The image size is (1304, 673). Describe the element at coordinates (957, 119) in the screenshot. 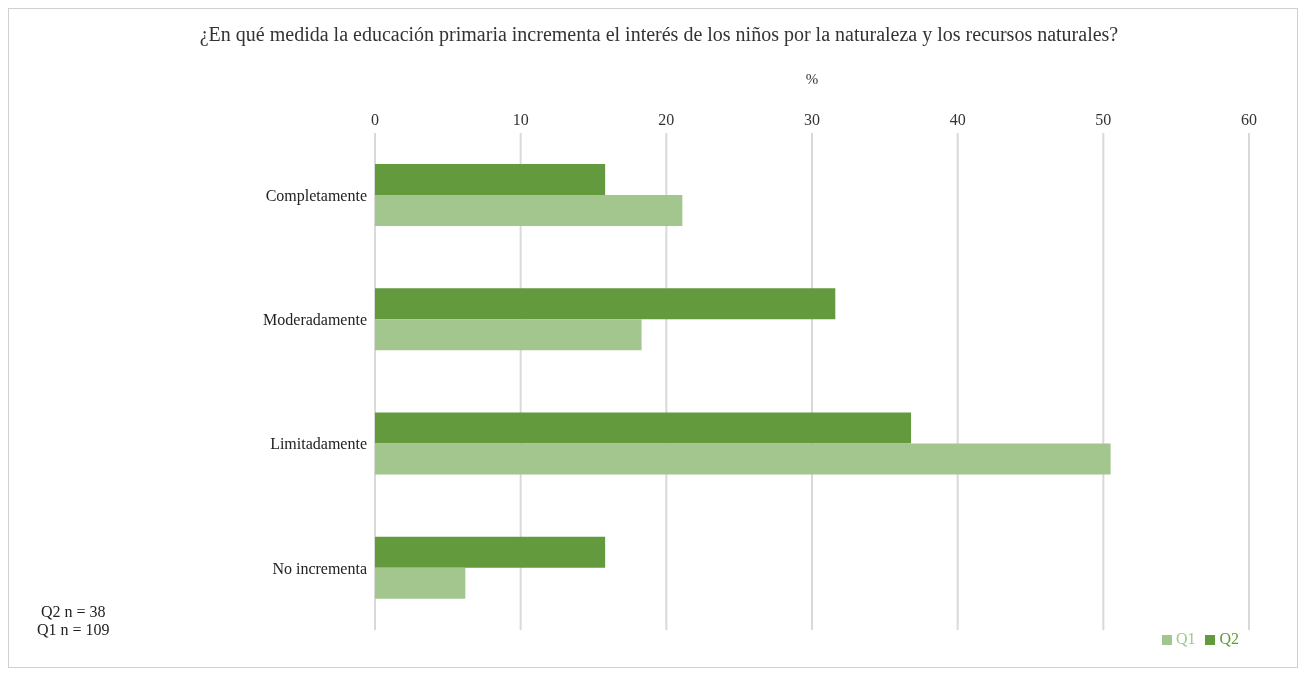

I see `x-tick-label: 40` at that location.